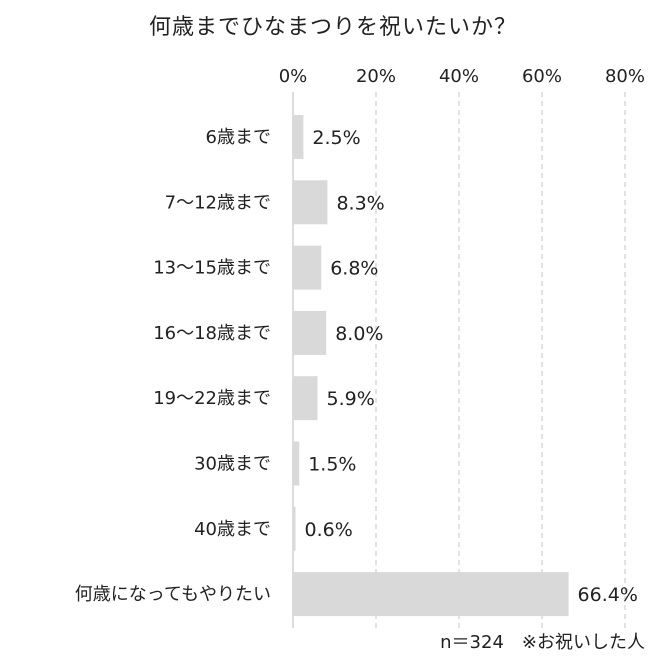 The height and width of the screenshot is (664, 667). What do you see at coordinates (542, 76) in the screenshot?
I see `x-tick-label: 60%` at bounding box center [542, 76].